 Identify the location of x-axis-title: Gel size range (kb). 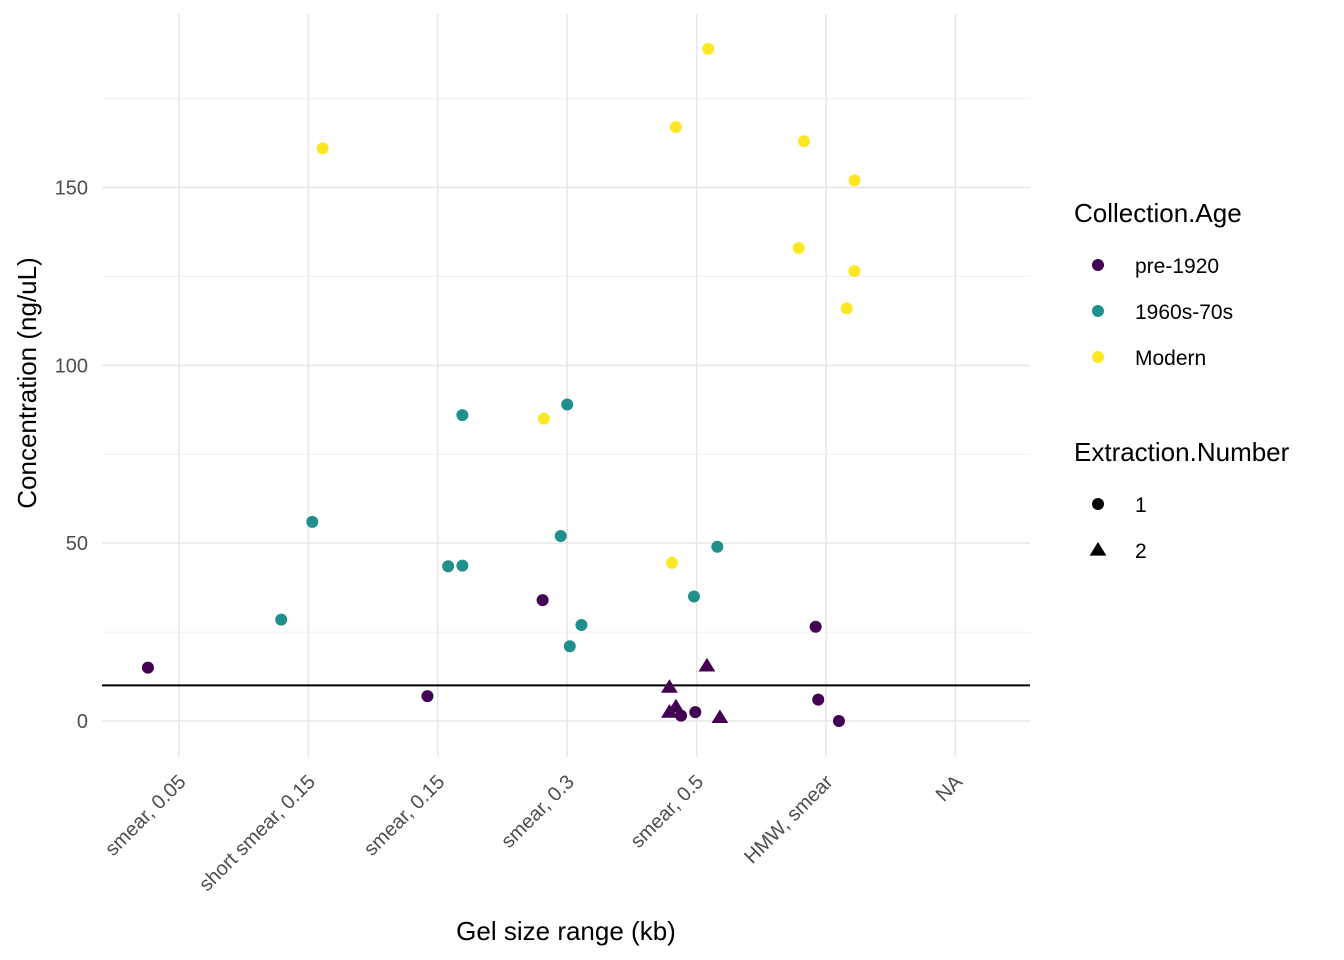
(566, 931).